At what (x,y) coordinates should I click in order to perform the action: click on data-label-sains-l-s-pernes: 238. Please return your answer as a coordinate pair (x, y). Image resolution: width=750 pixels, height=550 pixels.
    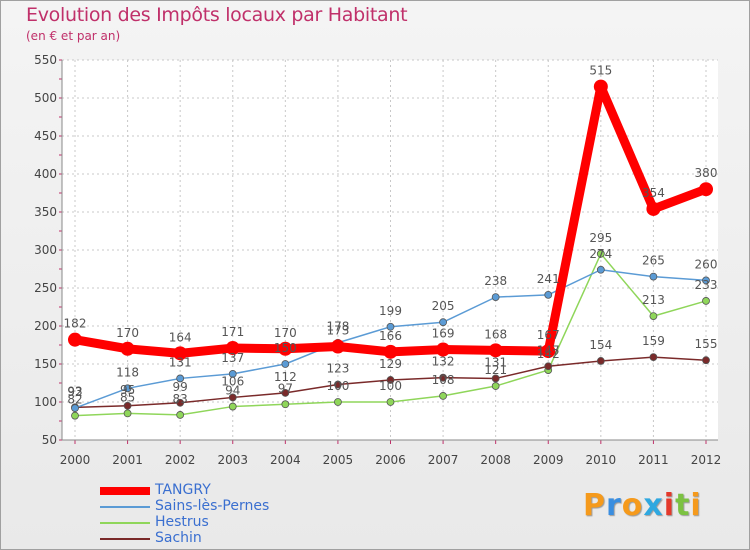
    Looking at the image, I should click on (495, 281).